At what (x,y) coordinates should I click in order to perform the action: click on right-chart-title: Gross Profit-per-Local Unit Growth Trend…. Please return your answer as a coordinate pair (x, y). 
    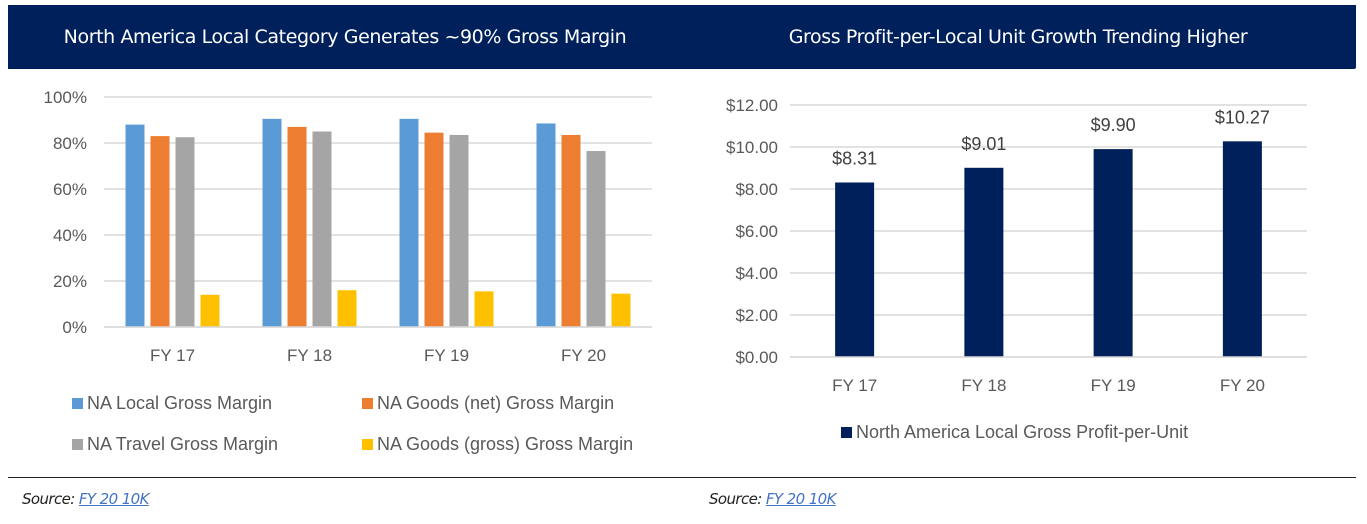
    Looking at the image, I should click on (1018, 37).